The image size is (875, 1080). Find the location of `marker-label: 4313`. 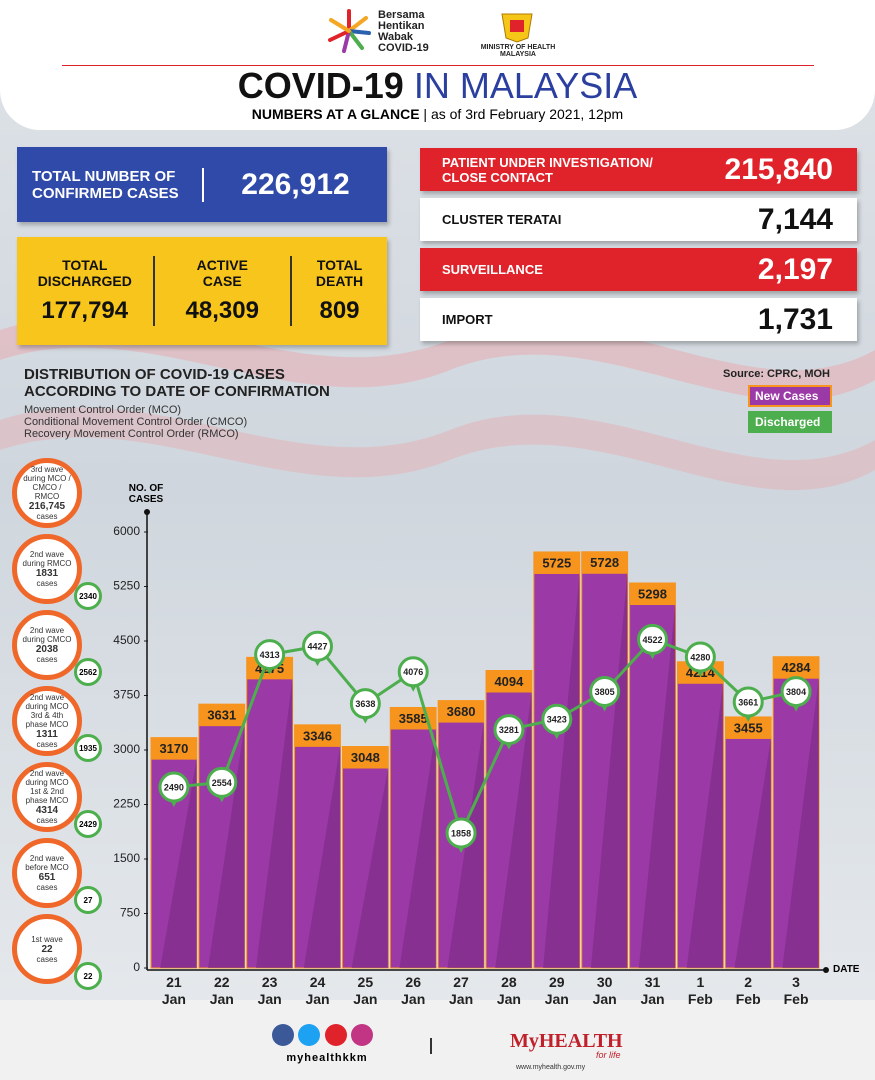

marker-label: 4313 is located at coordinates (270, 655).